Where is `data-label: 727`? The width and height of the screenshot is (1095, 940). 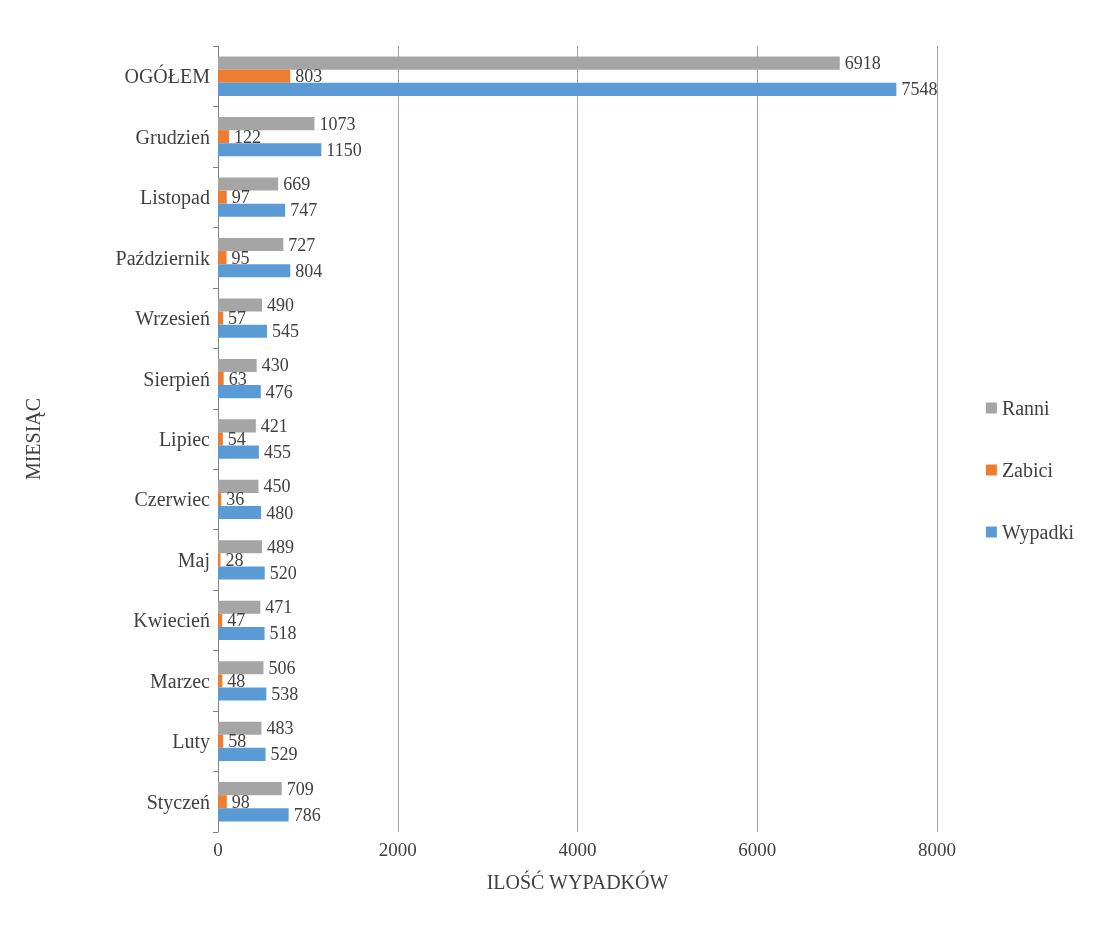
data-label: 727 is located at coordinates (302, 244).